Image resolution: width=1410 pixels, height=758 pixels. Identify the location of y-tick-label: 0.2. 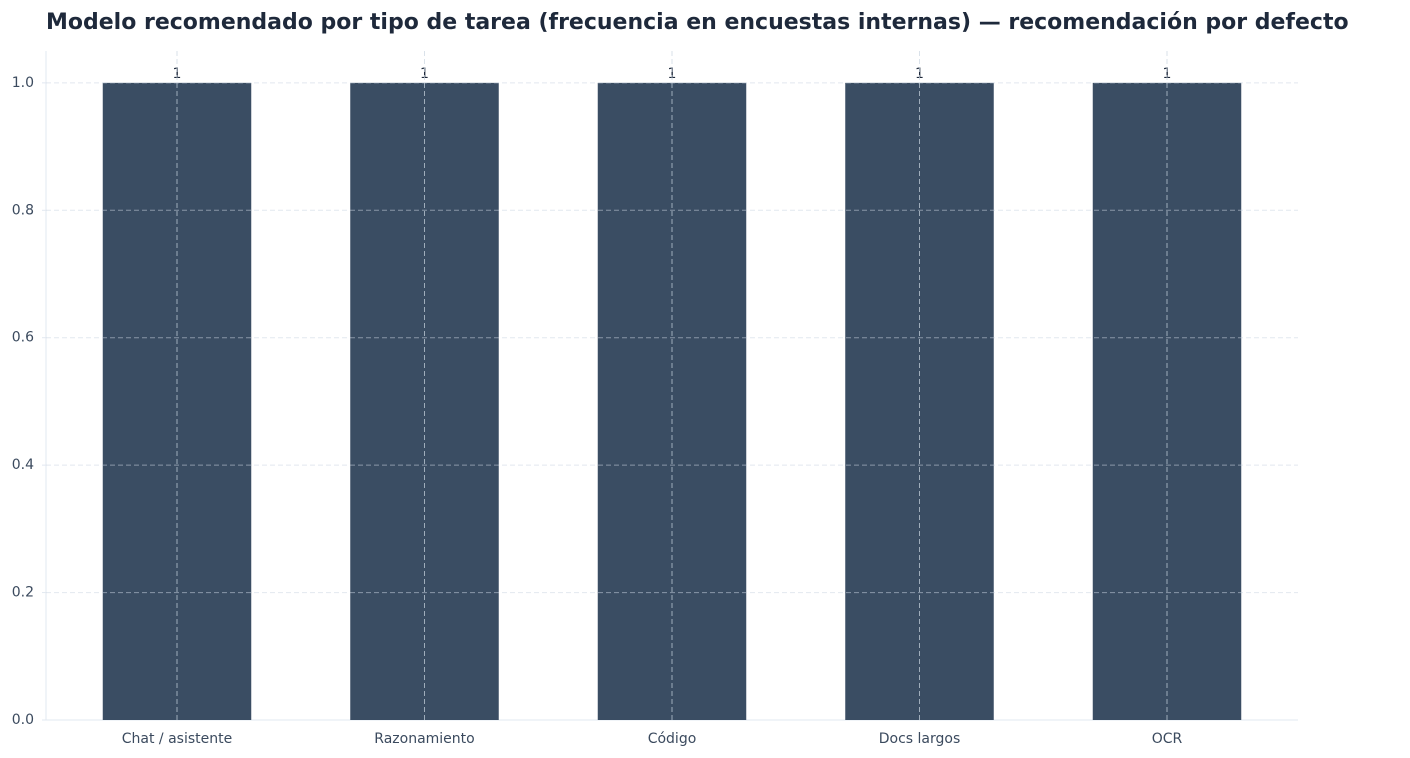
(23, 593).